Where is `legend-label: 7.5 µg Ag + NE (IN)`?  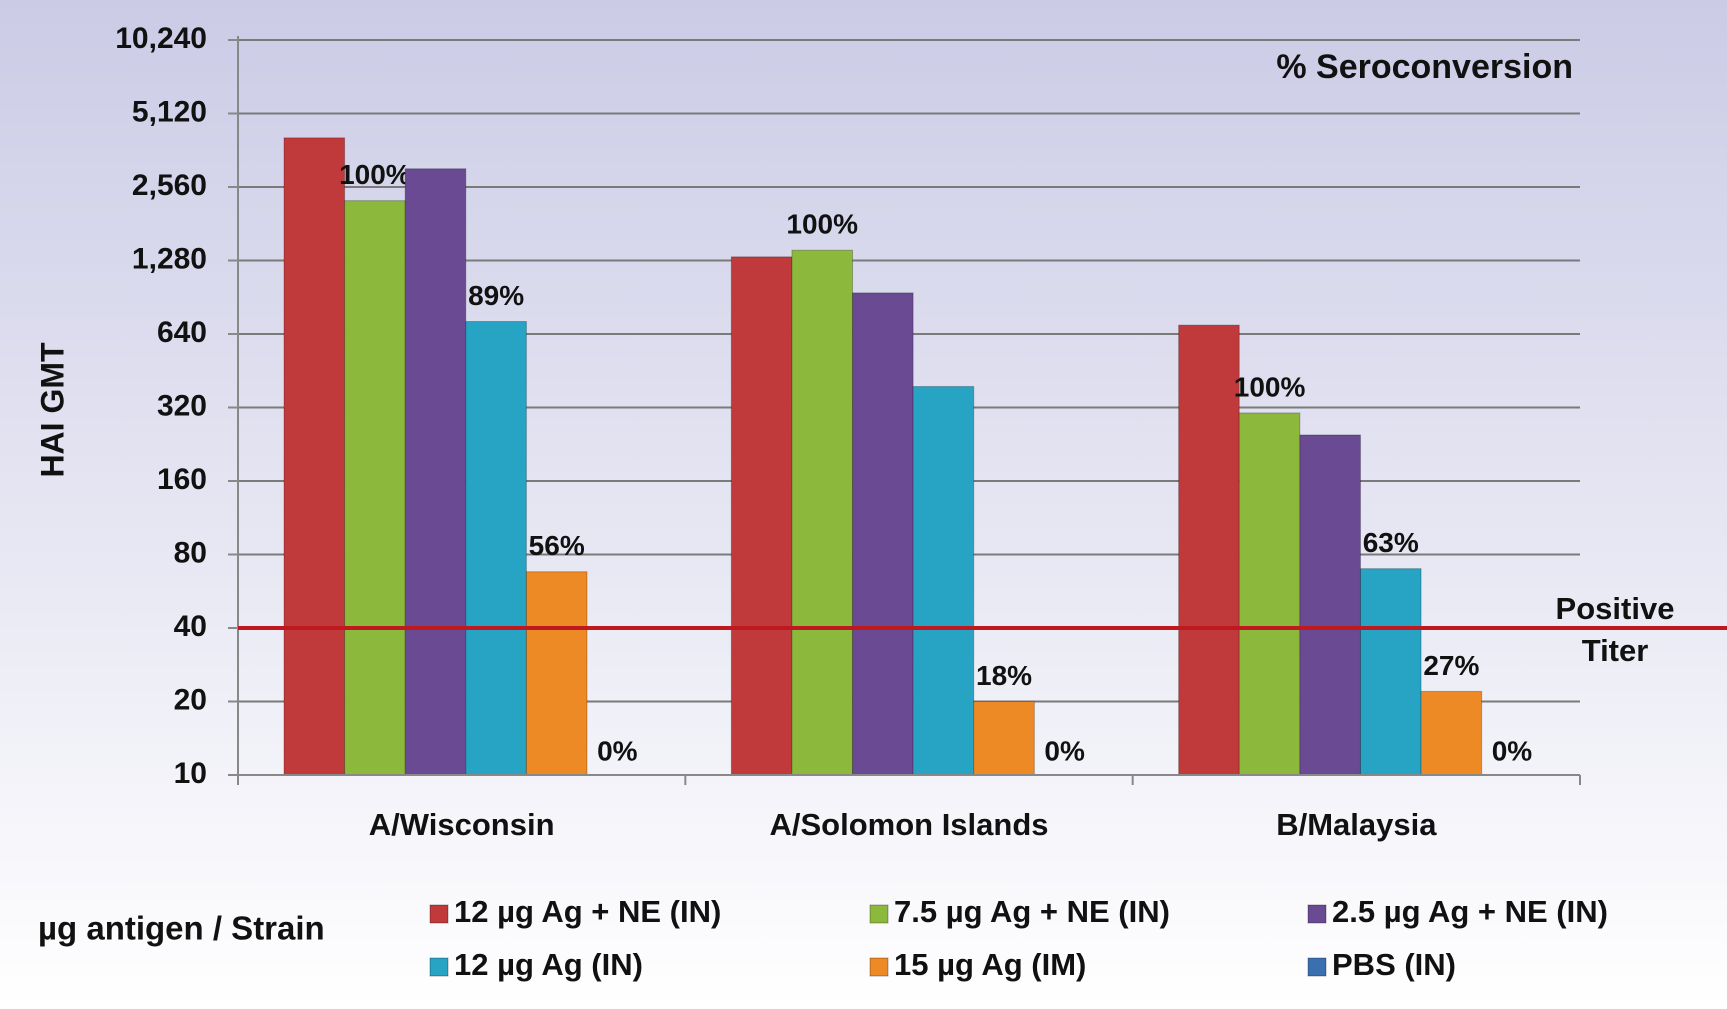
legend-label: 7.5 µg Ag + NE (IN) is located at coordinates (1032, 911).